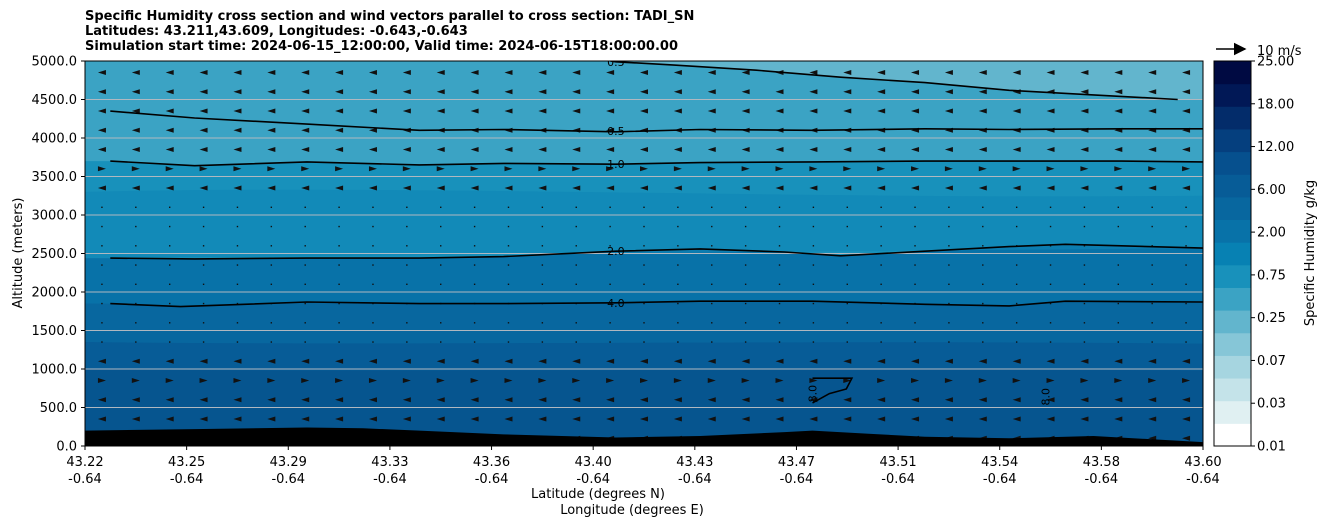 The width and height of the screenshot is (1326, 526). What do you see at coordinates (55, 139) in the screenshot?
I see `y-tick-label: 4000.0` at bounding box center [55, 139].